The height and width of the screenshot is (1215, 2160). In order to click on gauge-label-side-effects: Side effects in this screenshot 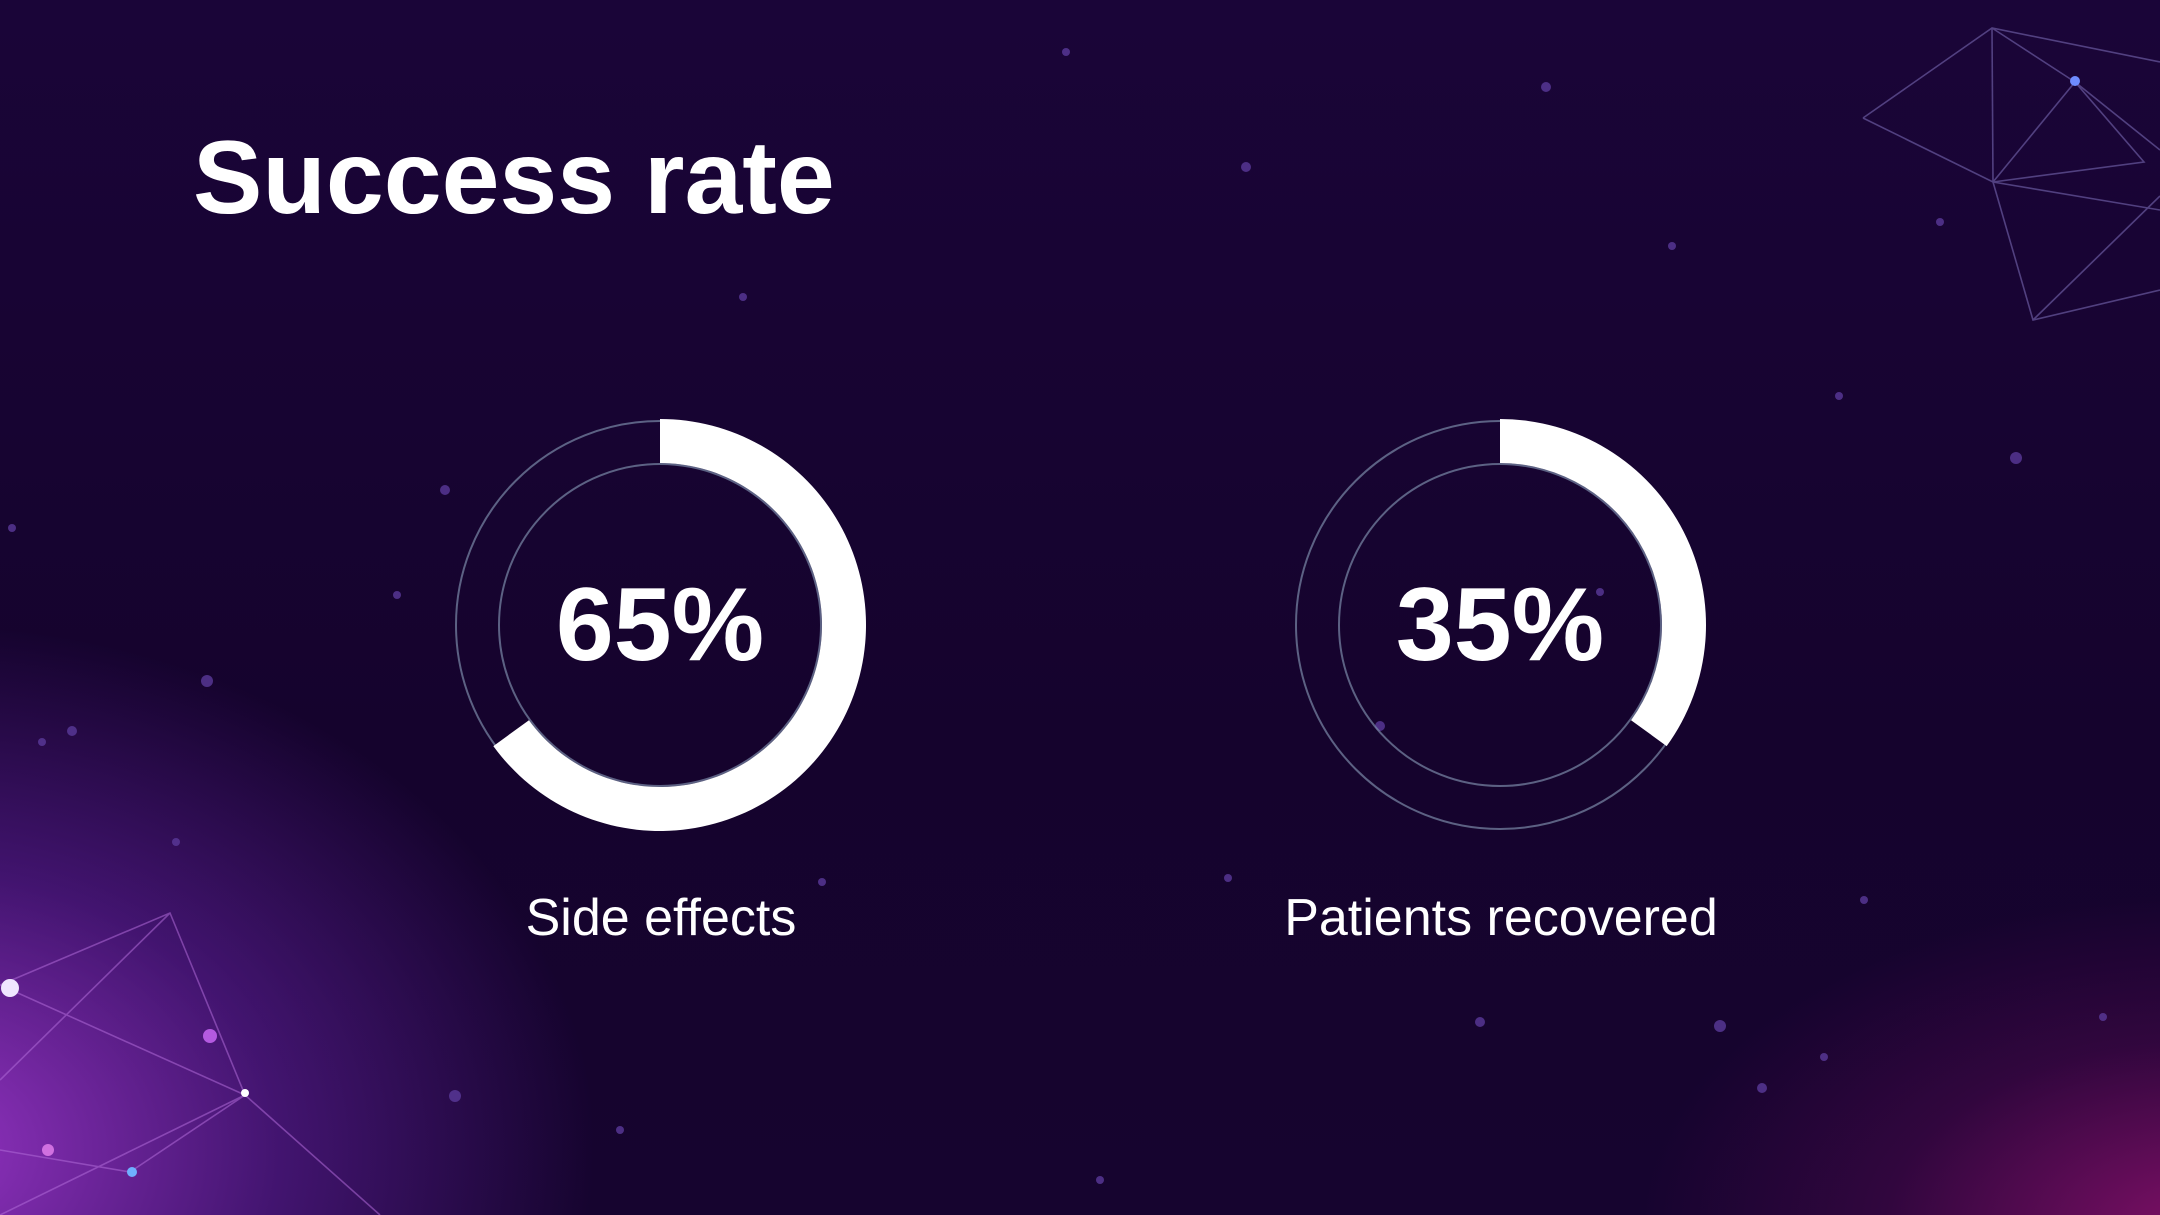, I will do `click(661, 918)`.